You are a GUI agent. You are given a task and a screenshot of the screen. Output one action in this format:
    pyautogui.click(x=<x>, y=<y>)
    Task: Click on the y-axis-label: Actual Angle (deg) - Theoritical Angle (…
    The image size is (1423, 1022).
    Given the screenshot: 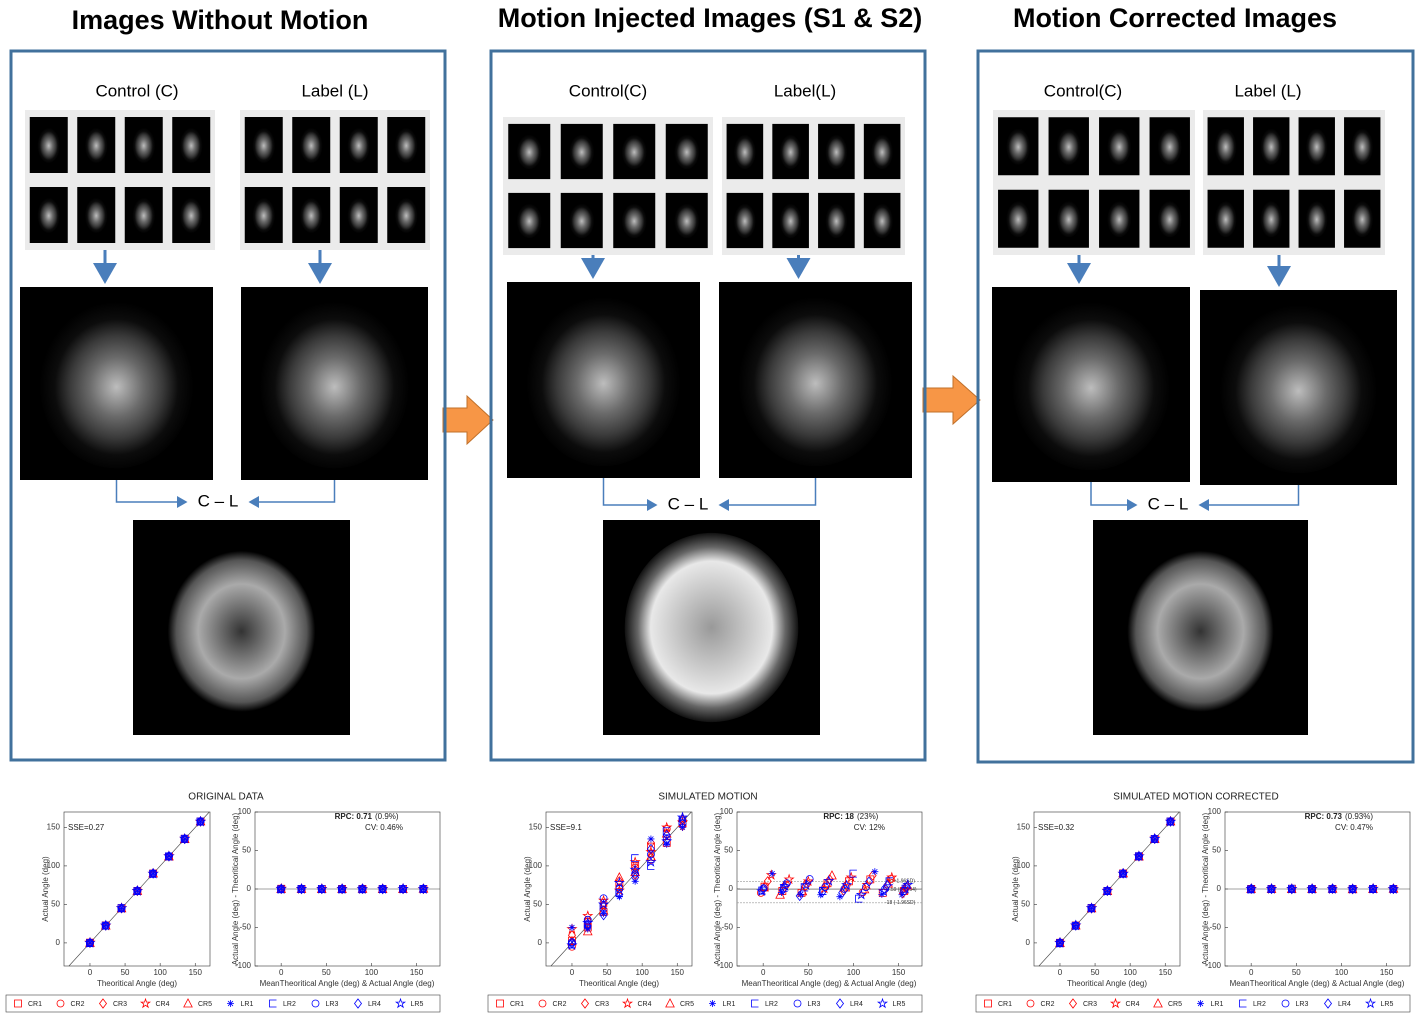 What is the action you would take?
    pyautogui.click(x=717, y=888)
    